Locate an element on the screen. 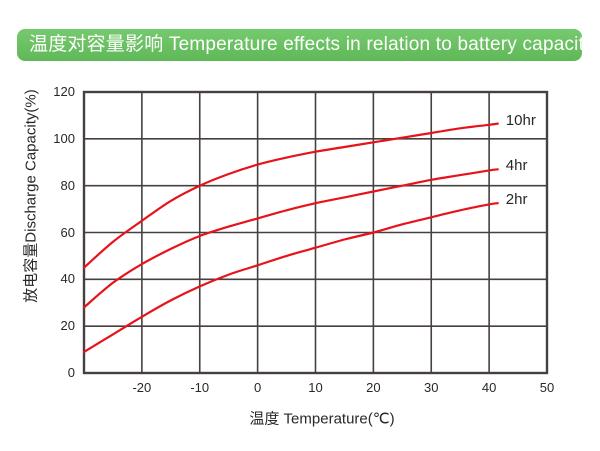 The image size is (600, 451). y-tick-label-80: 80 is located at coordinates (67, 185).